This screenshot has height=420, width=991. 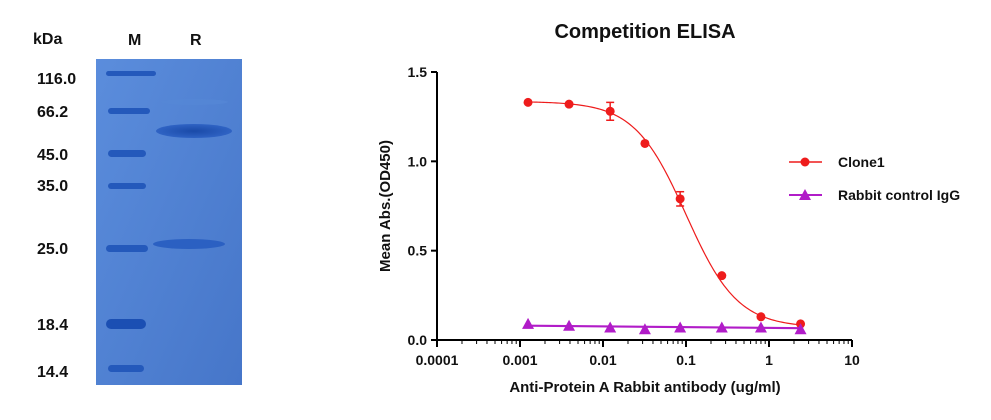 What do you see at coordinates (418, 340) in the screenshot?
I see `y-tick-label: 0.0` at bounding box center [418, 340].